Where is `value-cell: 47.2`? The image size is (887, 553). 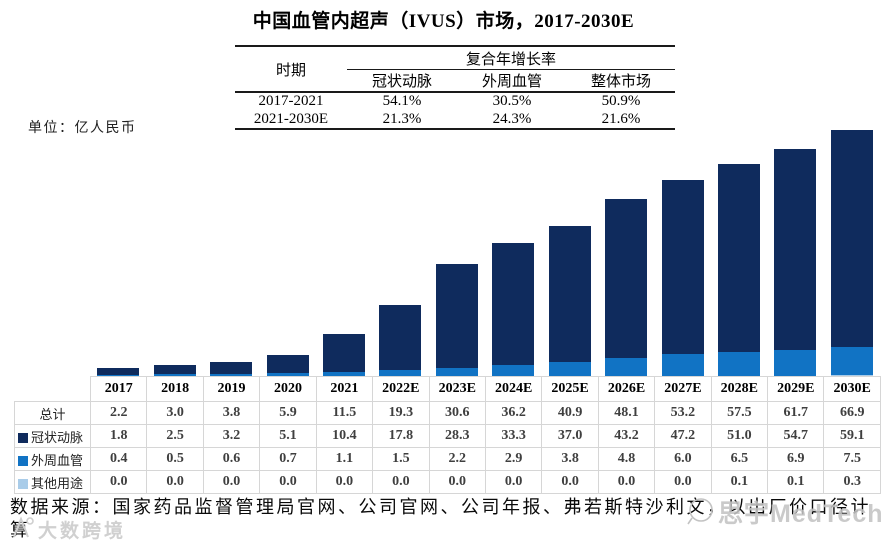 value-cell: 47.2 is located at coordinates (683, 436).